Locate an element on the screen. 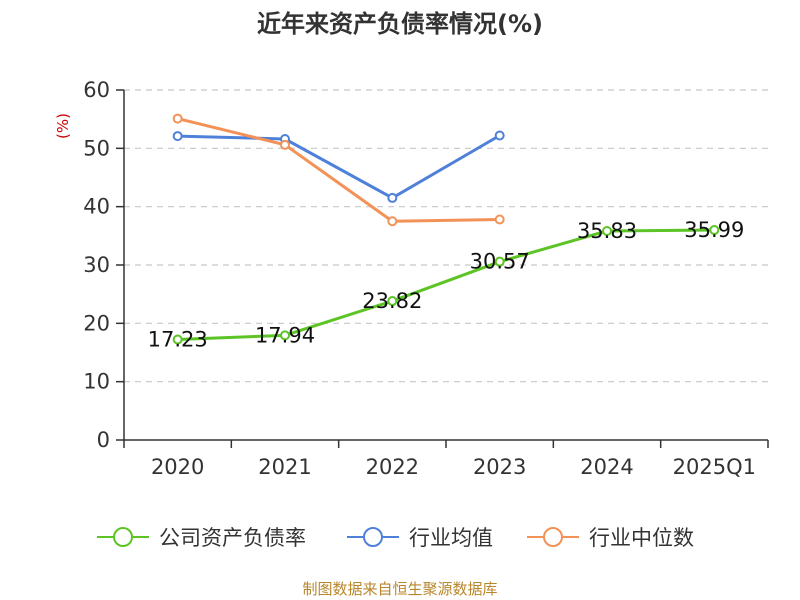 The image size is (800, 600). x-tick-label-2022: 2022 is located at coordinates (392, 467).